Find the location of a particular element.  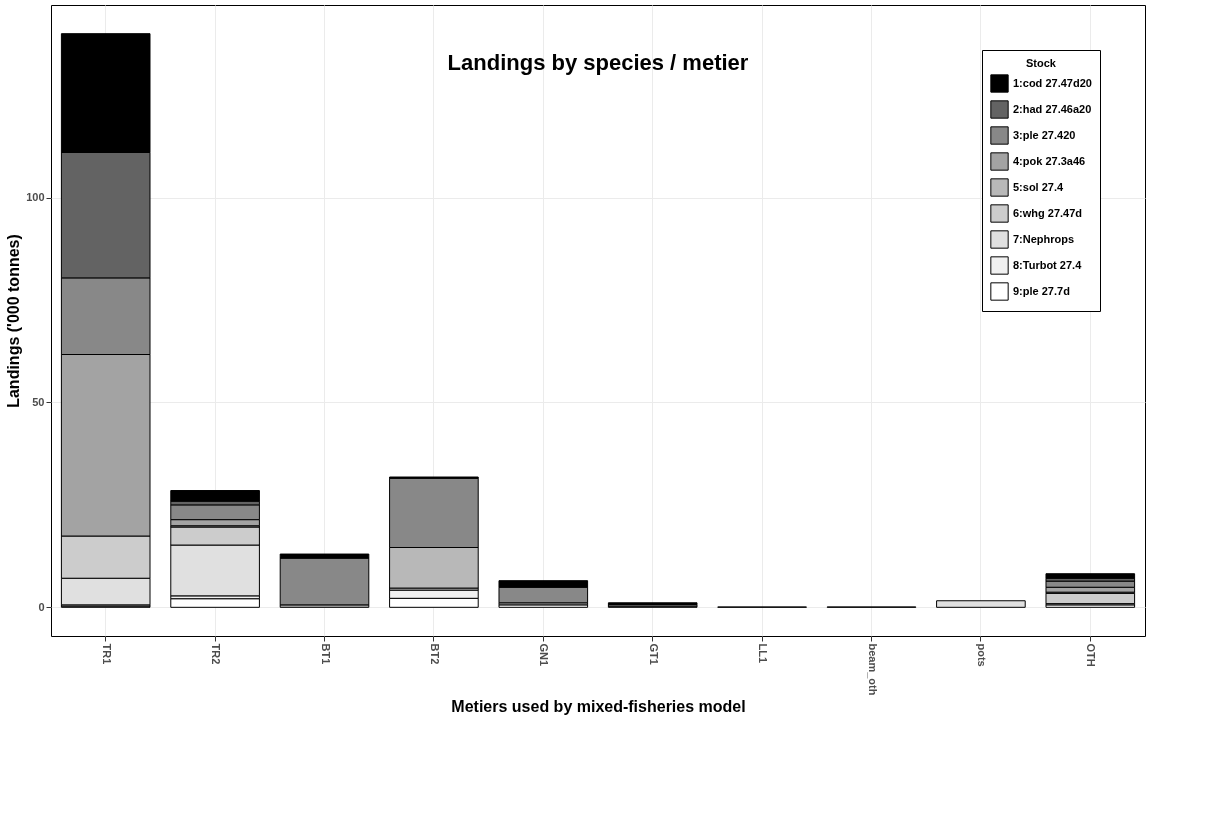

y-tick-label: 100 is located at coordinates (35, 197).